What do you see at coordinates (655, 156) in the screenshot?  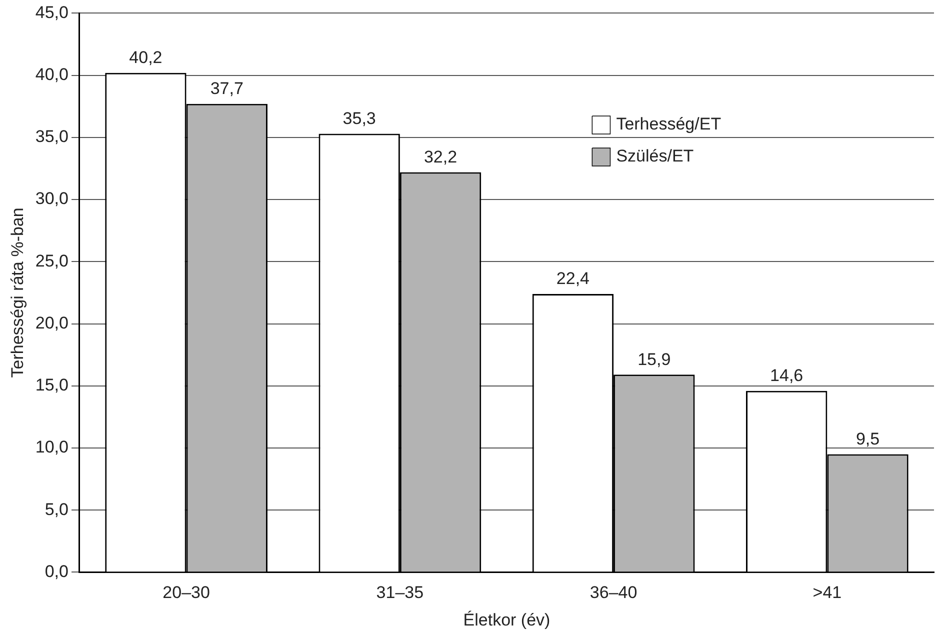 I see `legend-label: Szülés/ET` at bounding box center [655, 156].